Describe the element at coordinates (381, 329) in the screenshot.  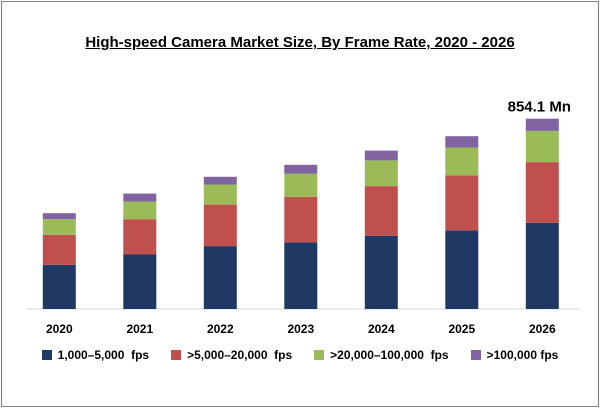
I see `x-tick-label-2024: 2024` at that location.